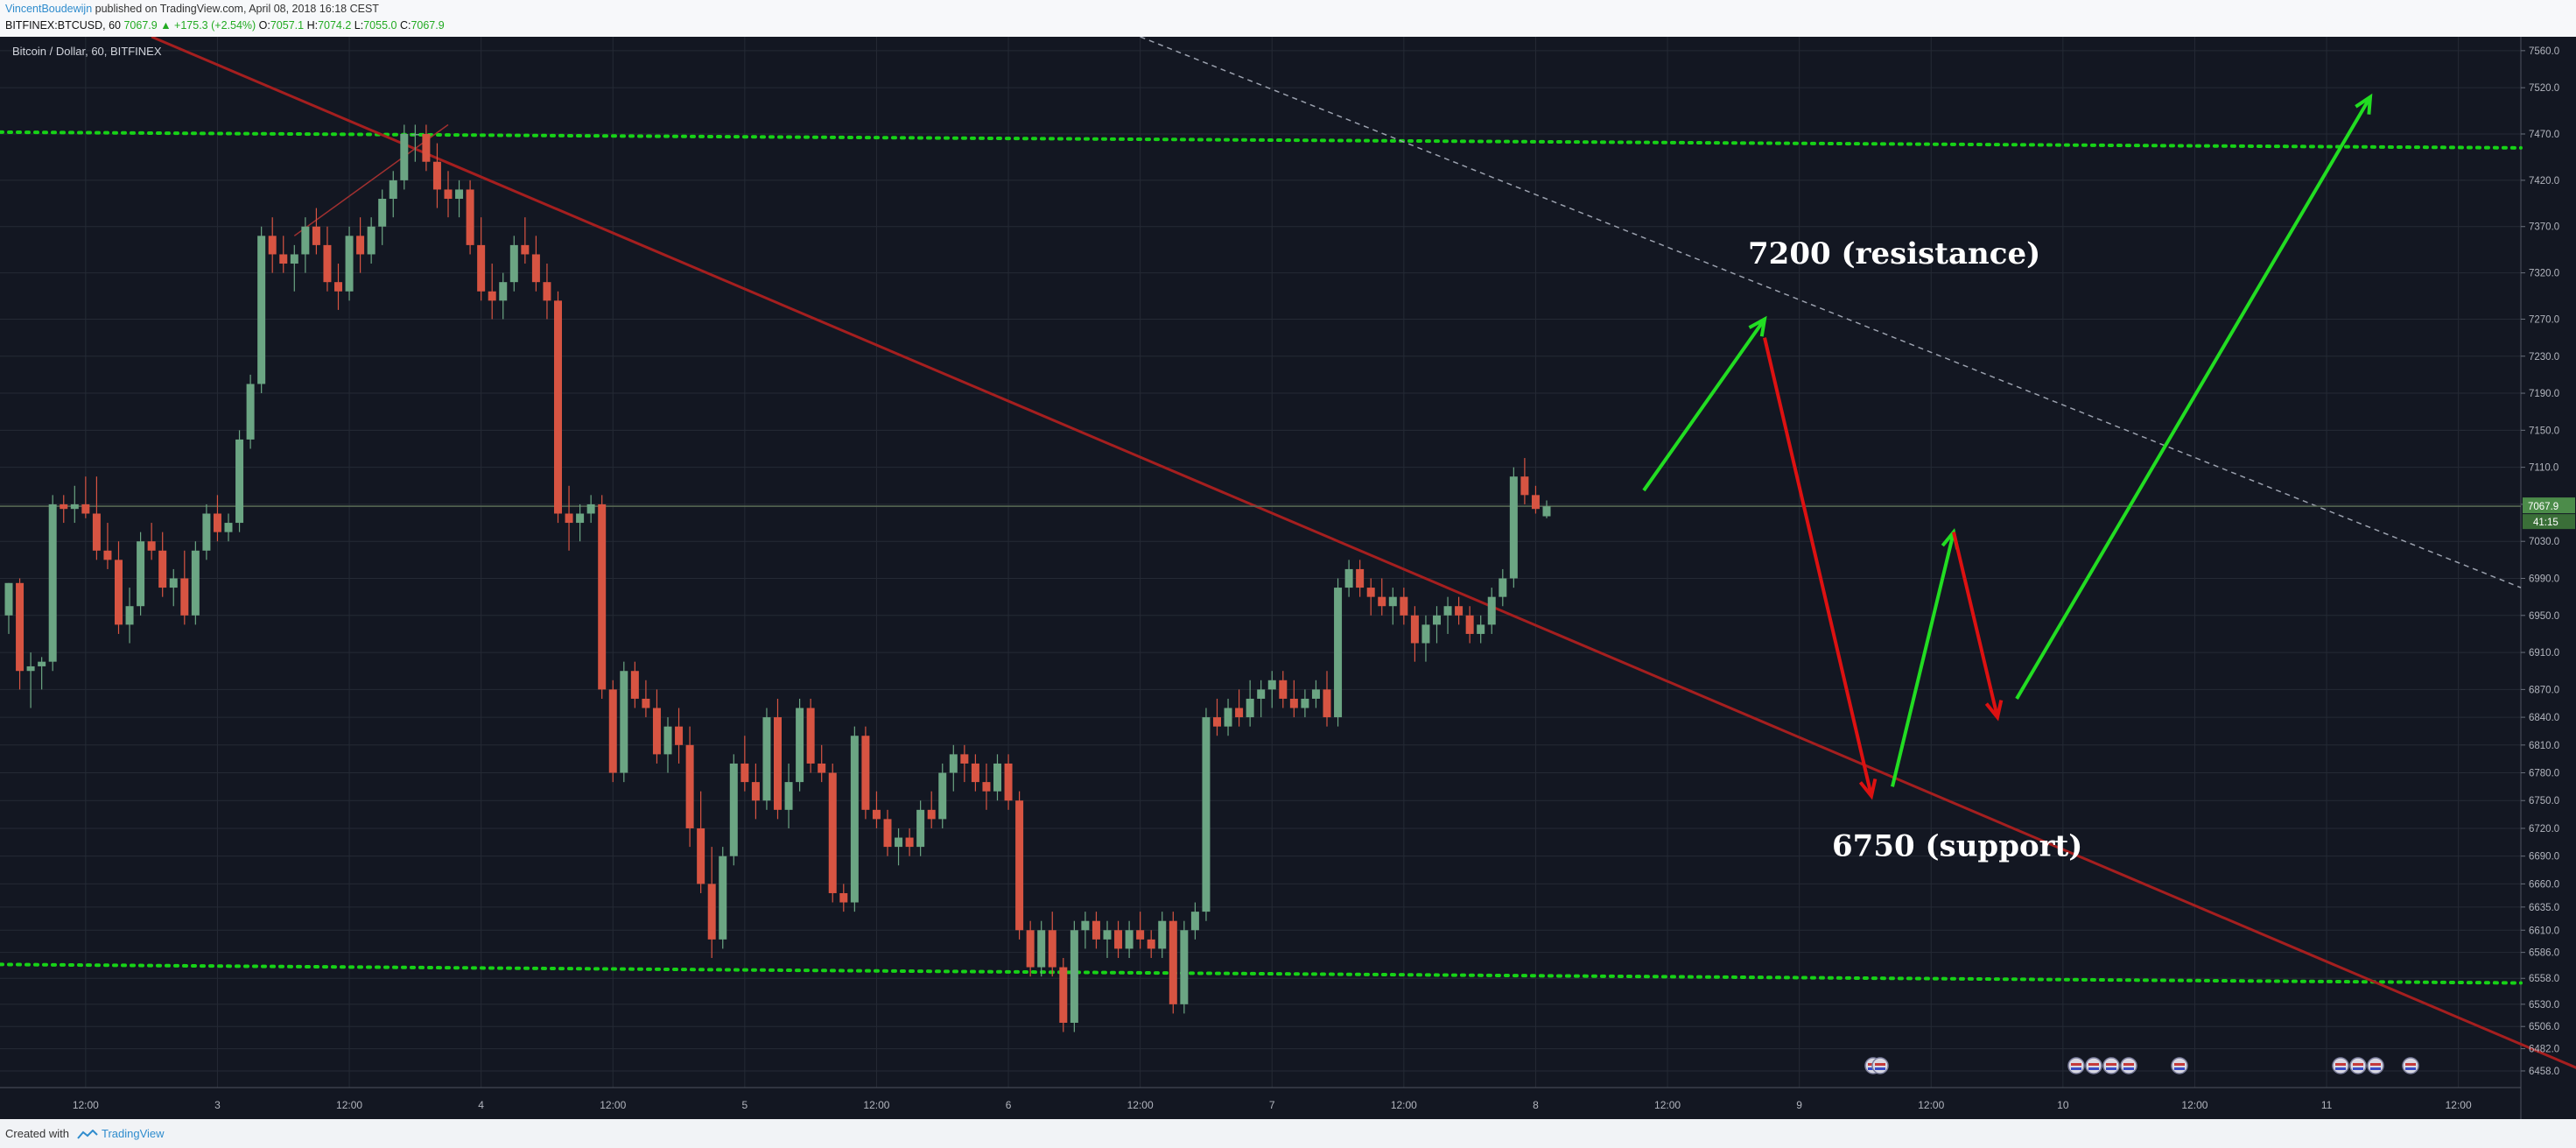 This screenshot has height=1148, width=2576. I want to click on low-label: L:, so click(359, 25).